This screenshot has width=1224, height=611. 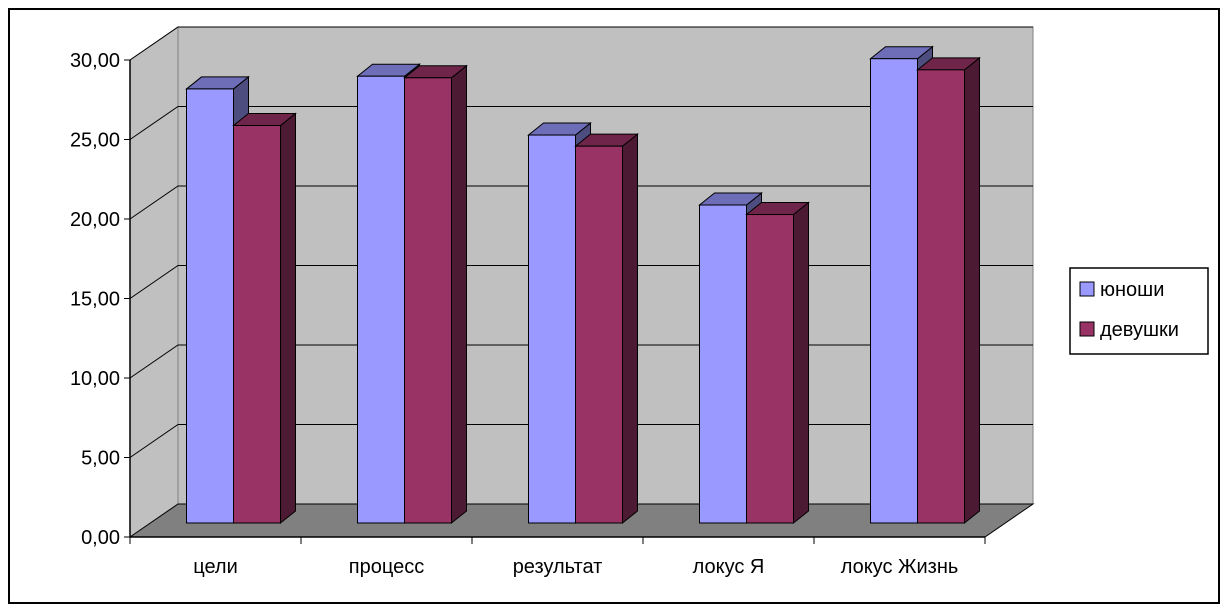 I want to click on y-tick-label: 5,00, so click(x=100, y=459).